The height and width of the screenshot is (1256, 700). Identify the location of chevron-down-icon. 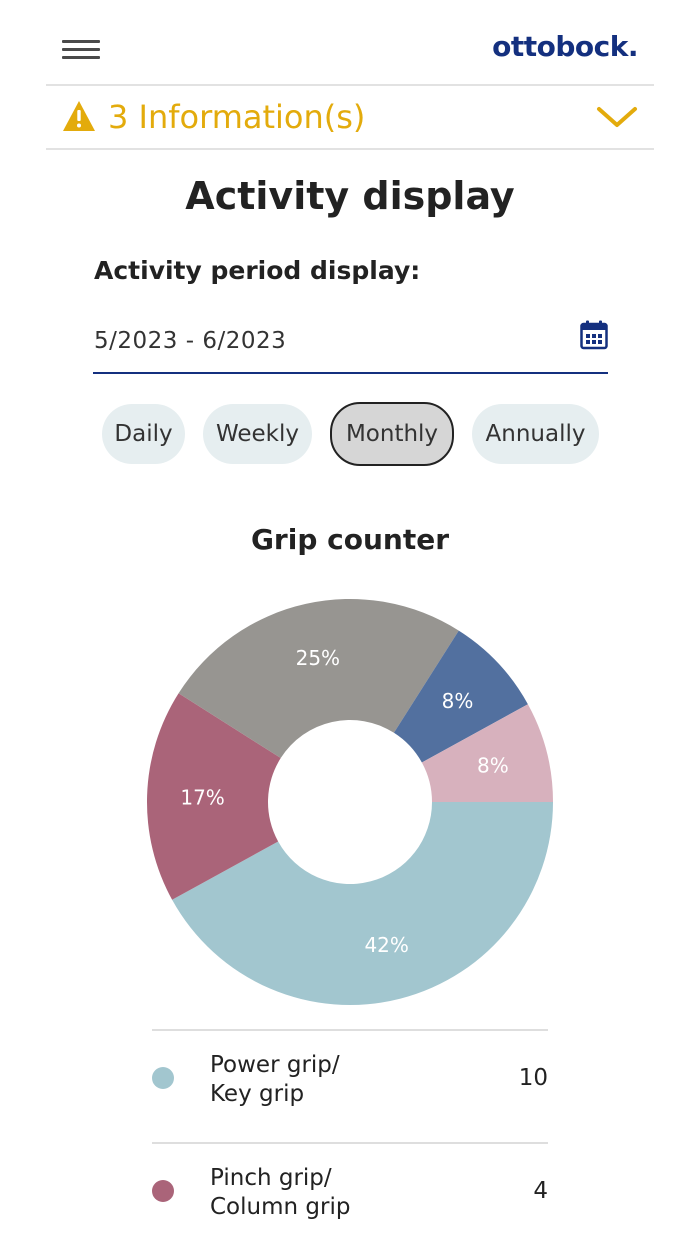
(617, 116).